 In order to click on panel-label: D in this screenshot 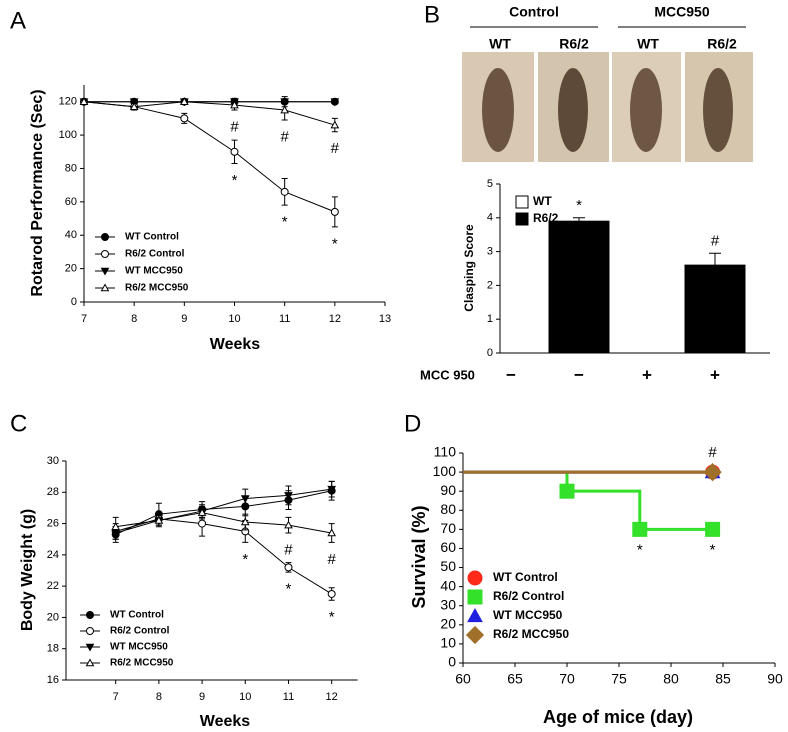, I will do `click(412, 423)`.